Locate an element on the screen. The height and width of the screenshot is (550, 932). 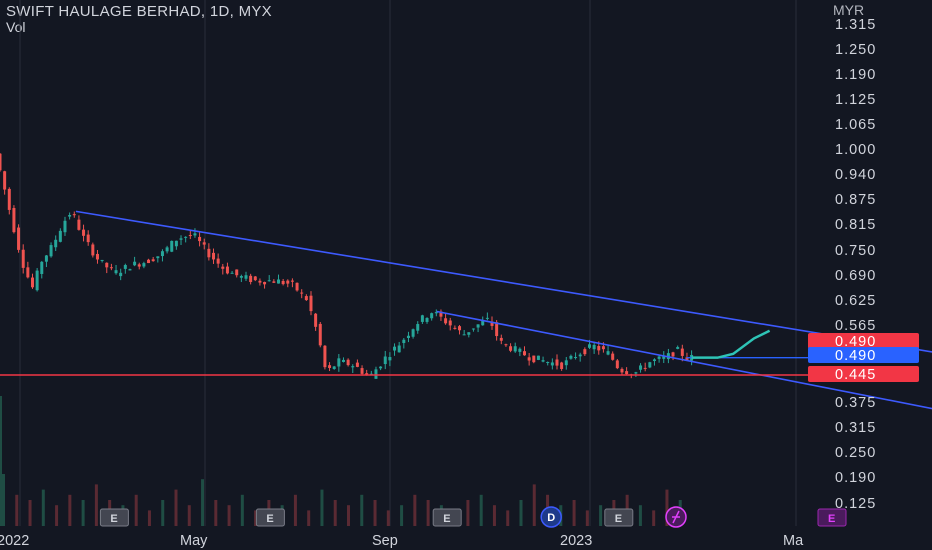
projection-path is located at coordinates (731, 344).